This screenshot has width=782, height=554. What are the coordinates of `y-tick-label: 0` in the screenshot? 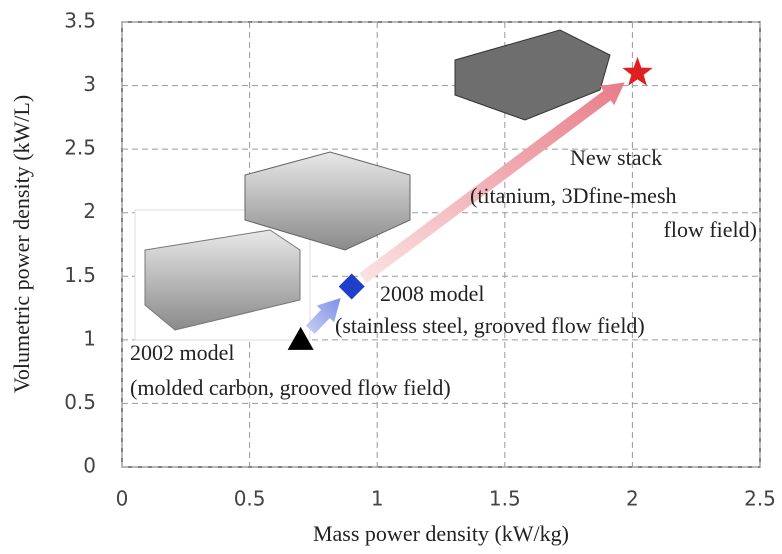 It's located at (89, 466).